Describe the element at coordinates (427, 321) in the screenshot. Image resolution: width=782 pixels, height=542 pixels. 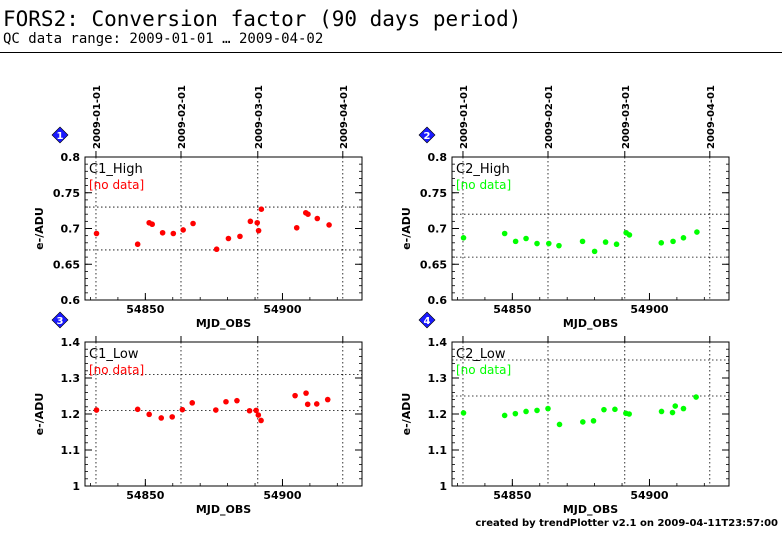
I see `panel-number-label: 4` at that location.